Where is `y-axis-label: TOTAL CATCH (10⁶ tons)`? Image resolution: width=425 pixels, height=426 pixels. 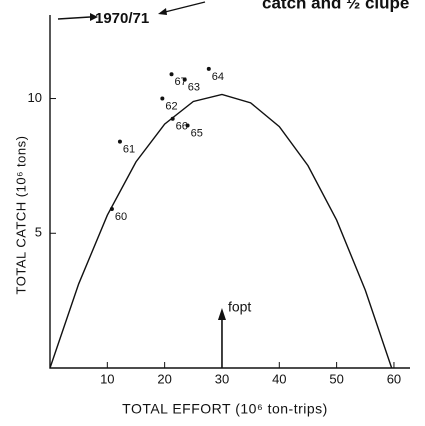
y-axis-label: TOTAL CATCH (10⁶ tons) is located at coordinates (20, 215).